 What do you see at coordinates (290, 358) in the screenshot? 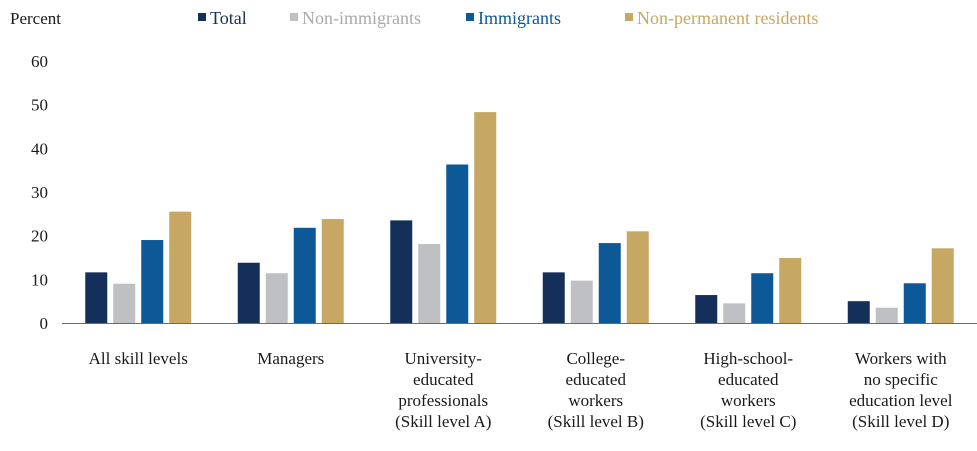
I see `category-label: Managers` at bounding box center [290, 358].